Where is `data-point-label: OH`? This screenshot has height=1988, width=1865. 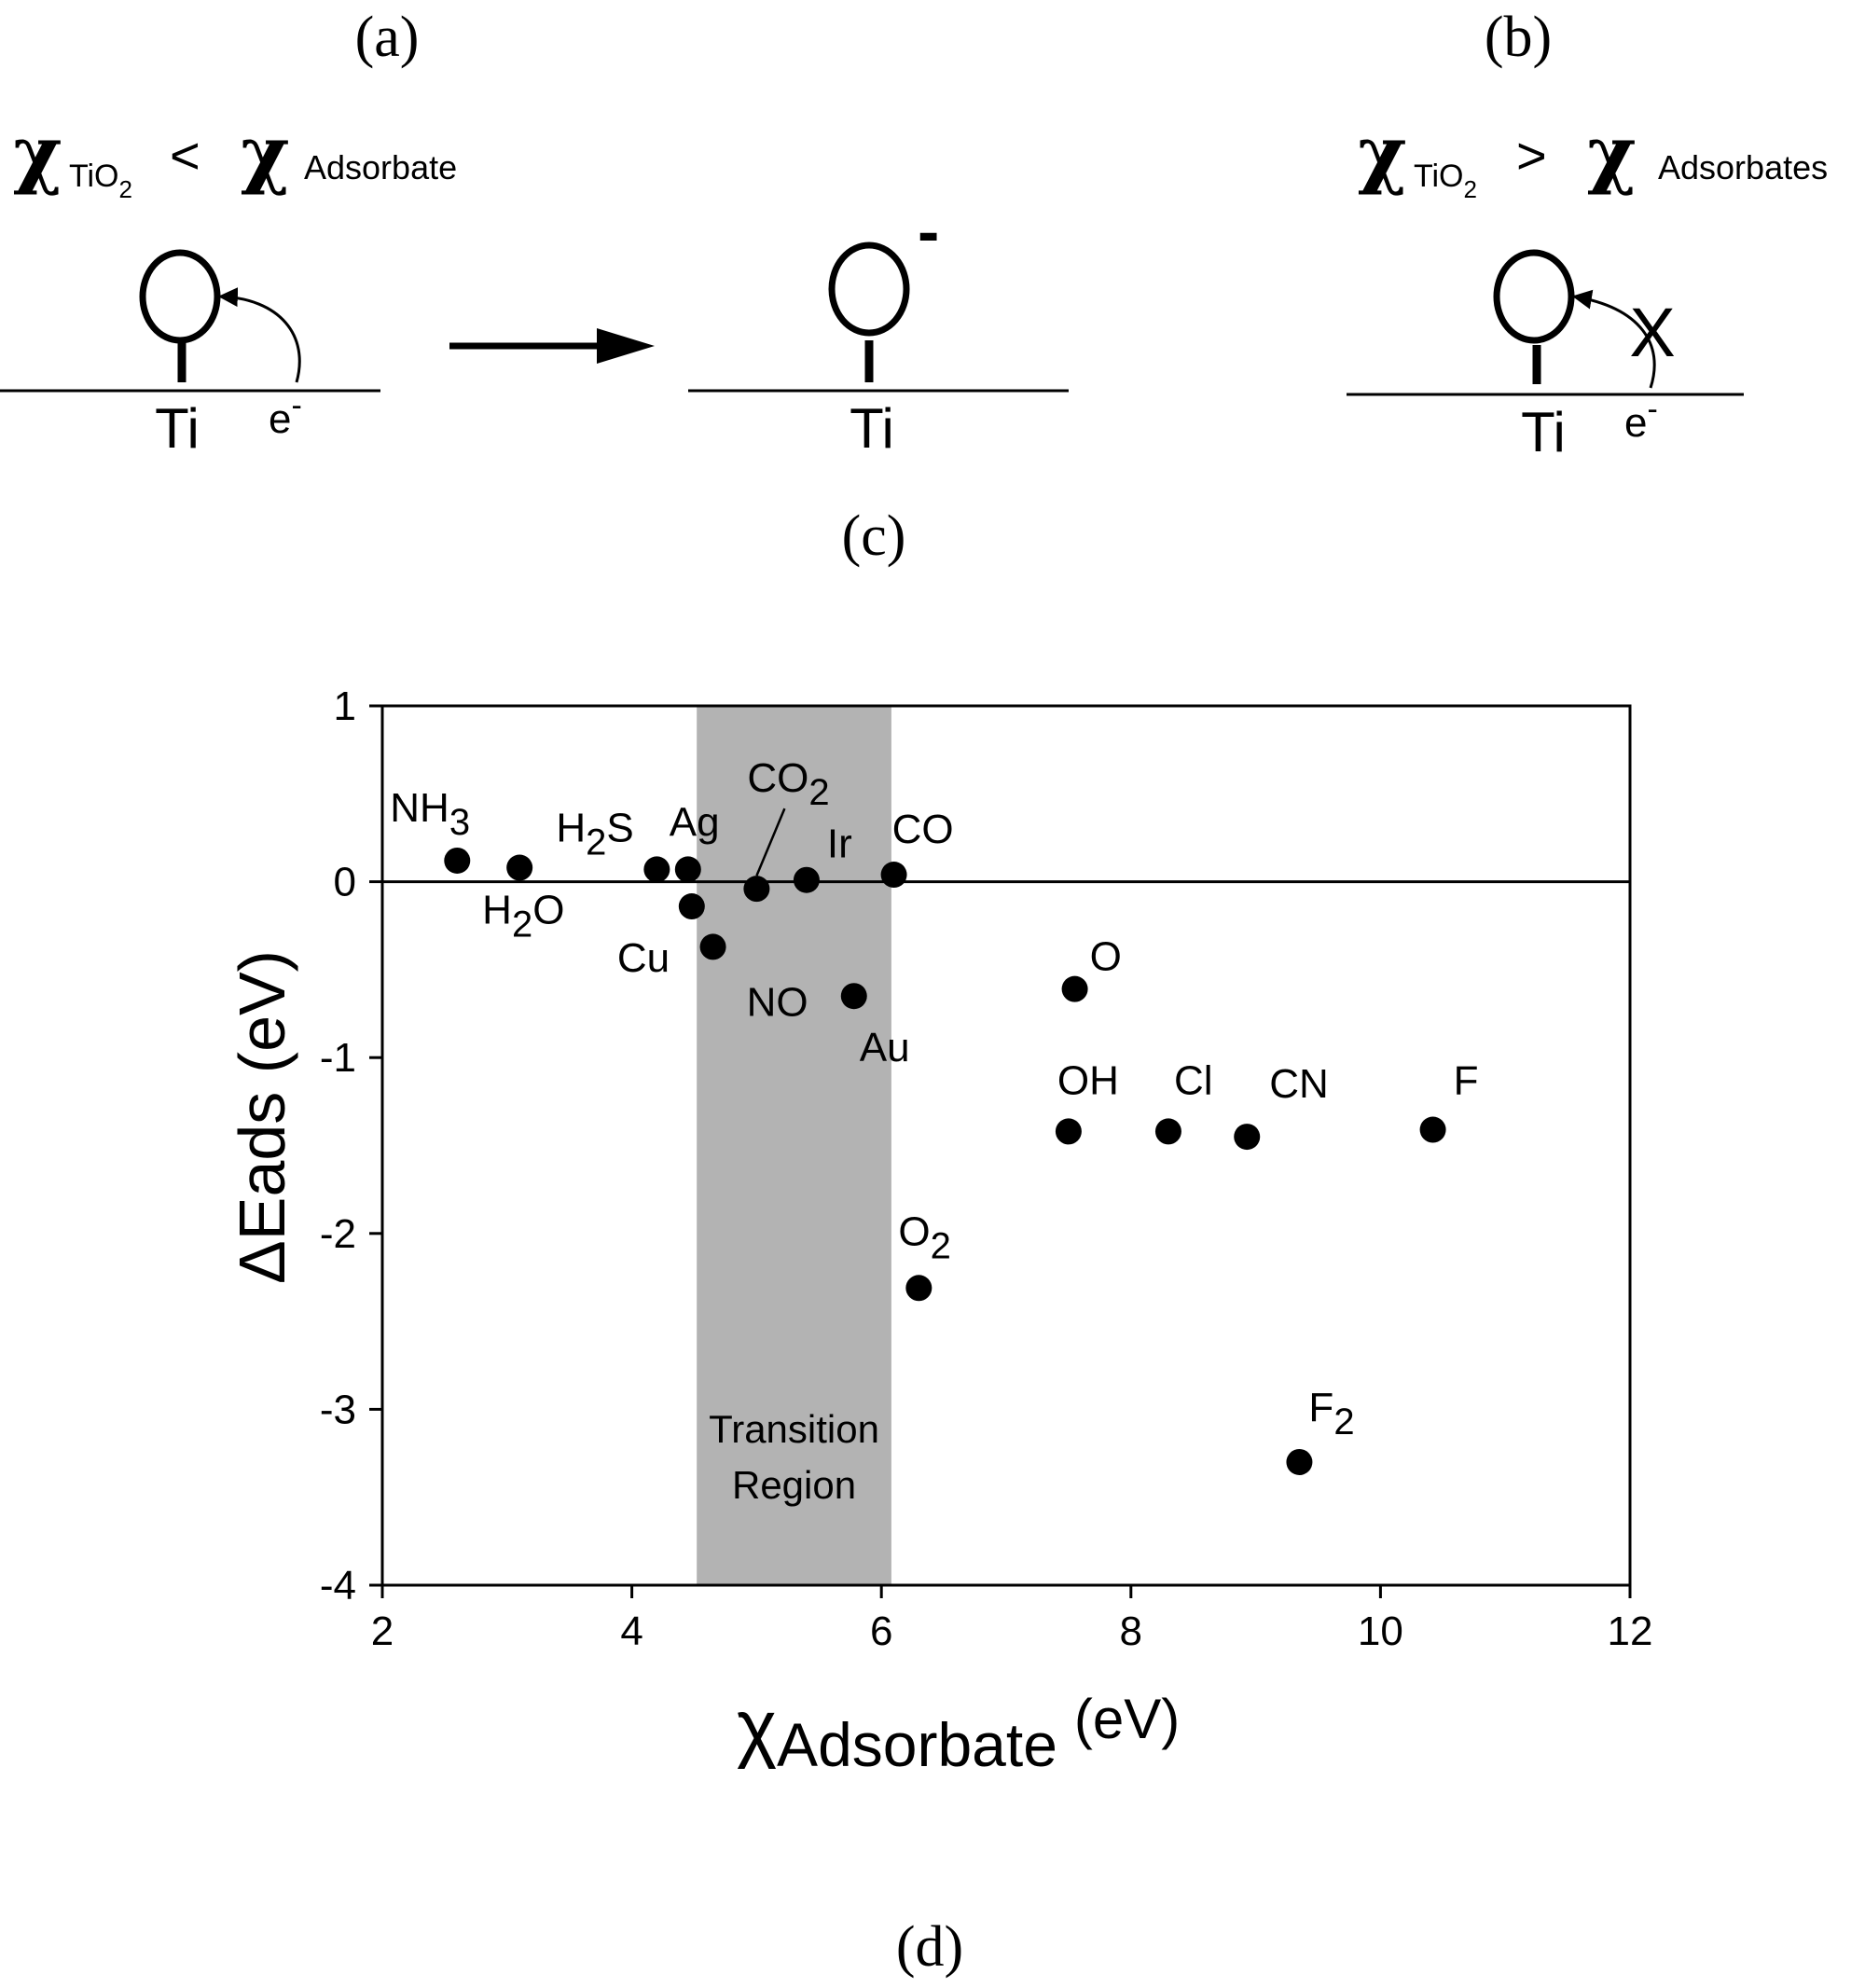 data-point-label: OH is located at coordinates (1088, 1080).